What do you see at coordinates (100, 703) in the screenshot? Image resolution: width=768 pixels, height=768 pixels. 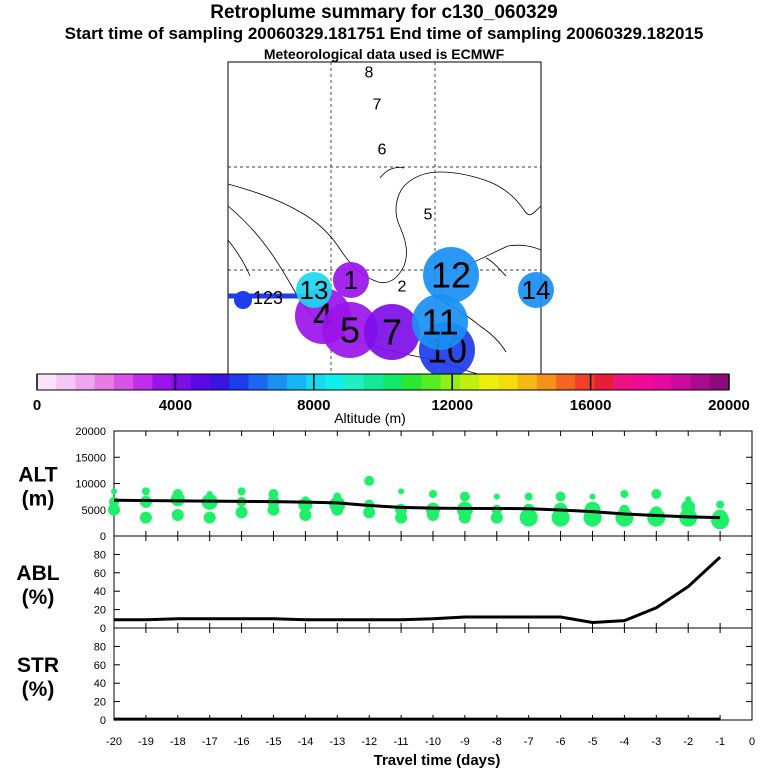 I see `y-tick-label: 20` at bounding box center [100, 703].